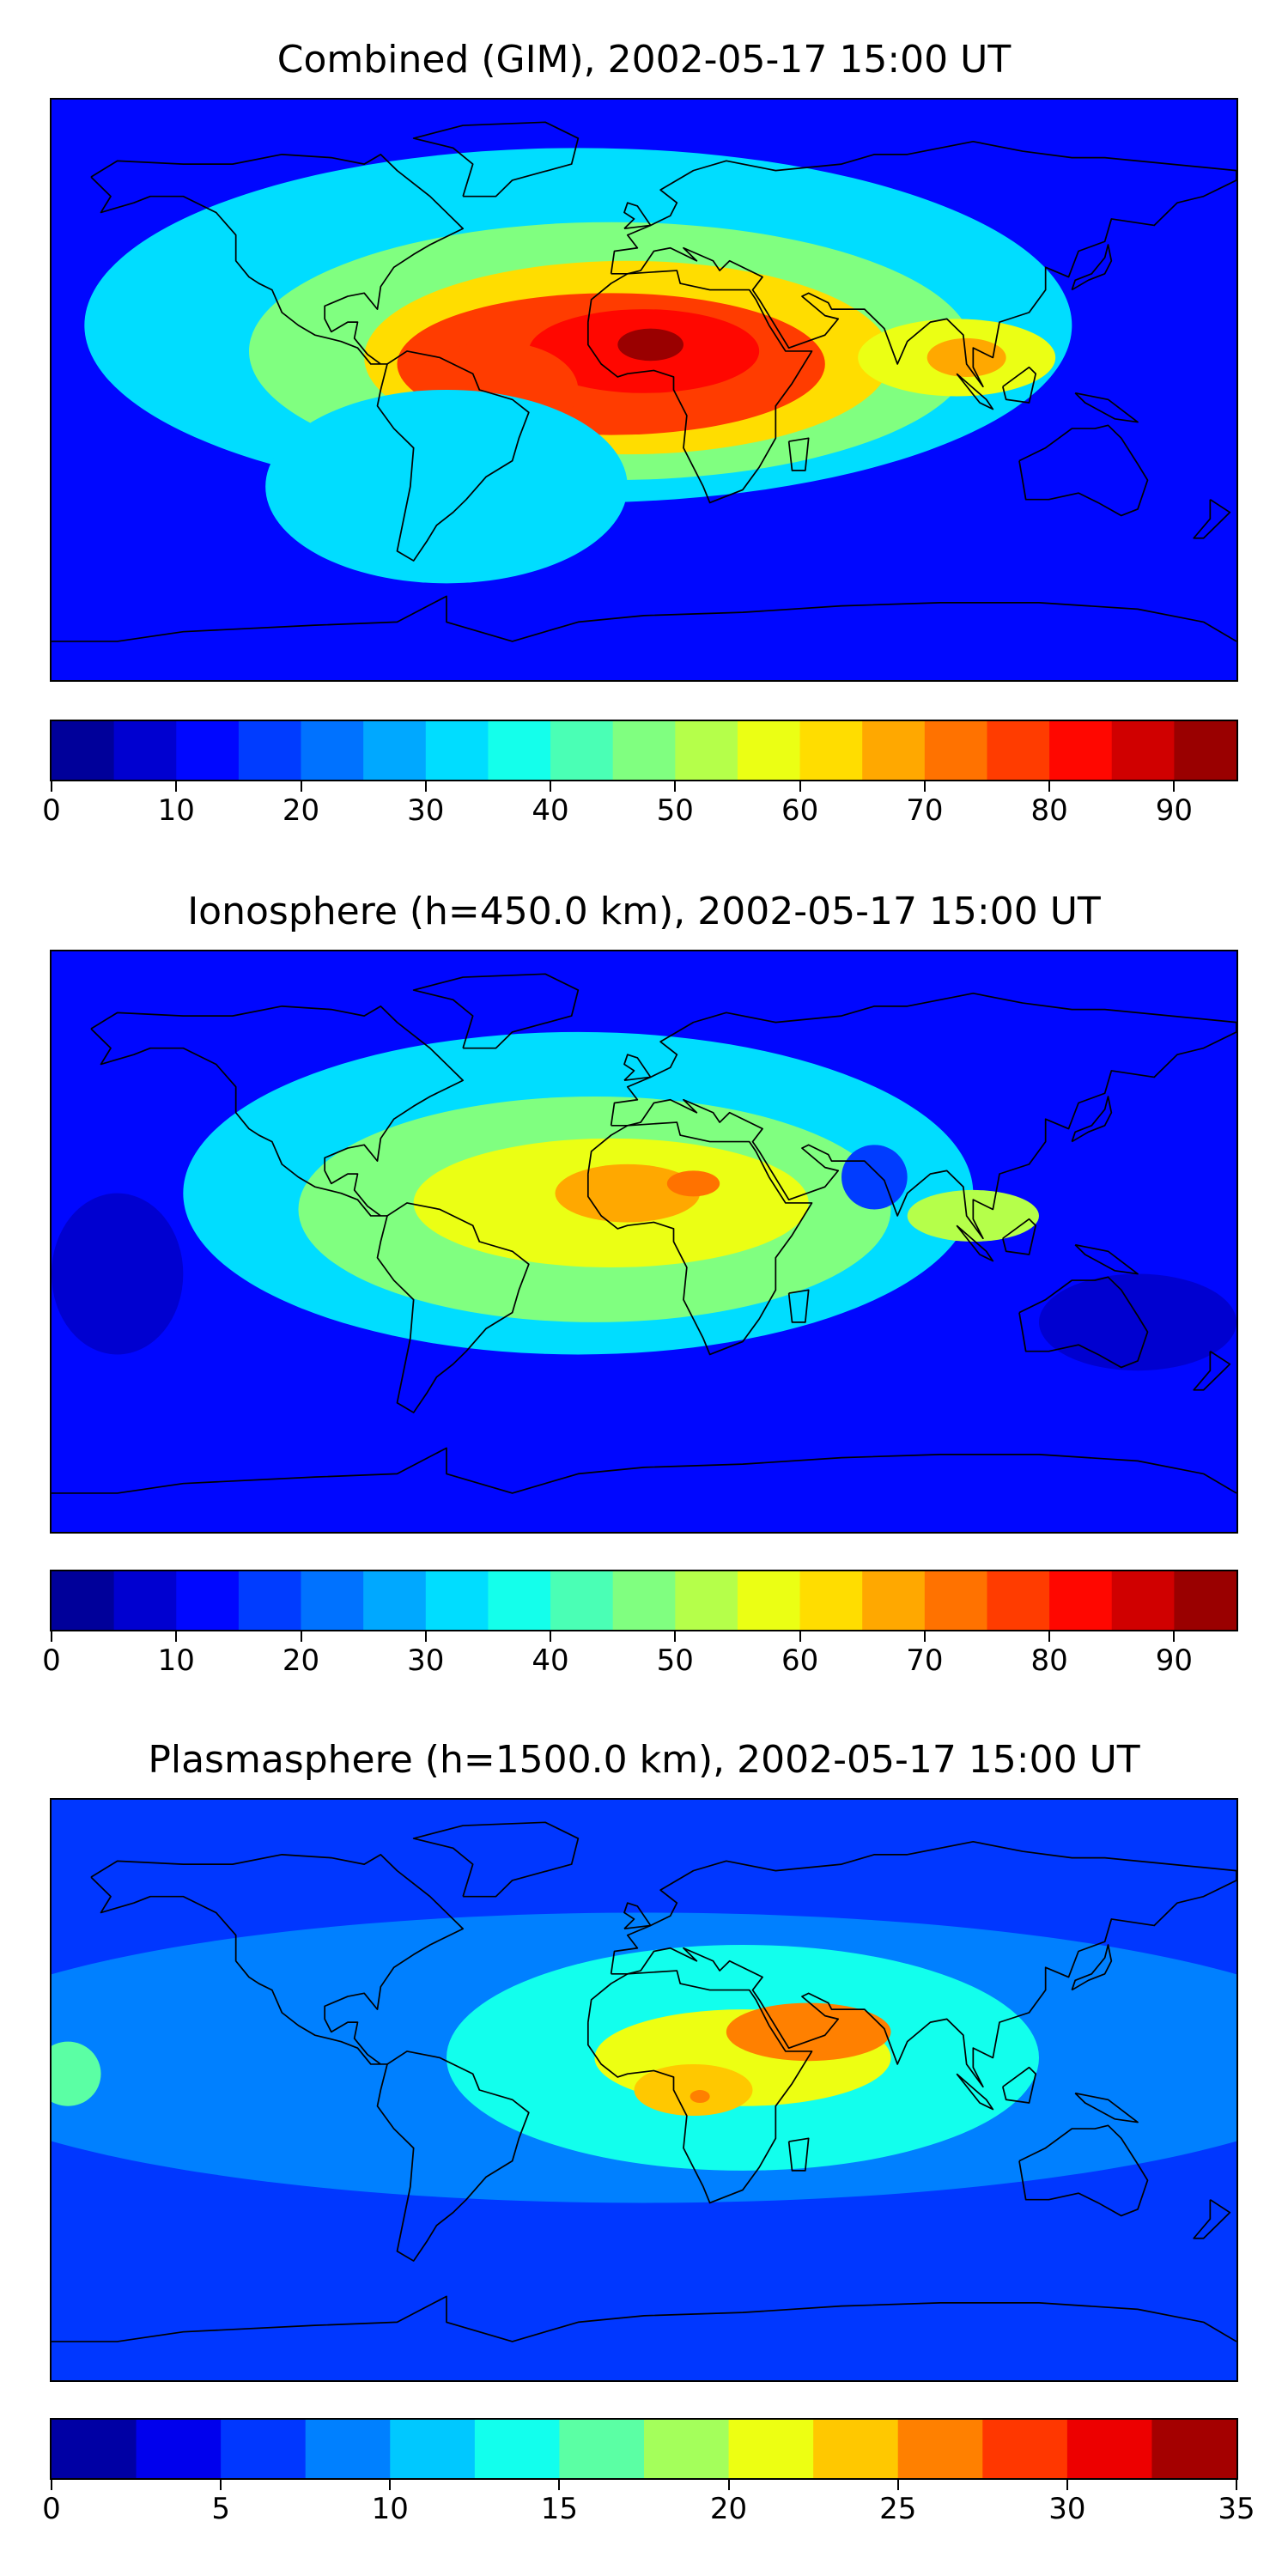 Image resolution: width=1288 pixels, height=2576 pixels. I want to click on panel-3-colorbar-ticks: 0 5 10 15 20 25 30 35, so click(649, 2506).